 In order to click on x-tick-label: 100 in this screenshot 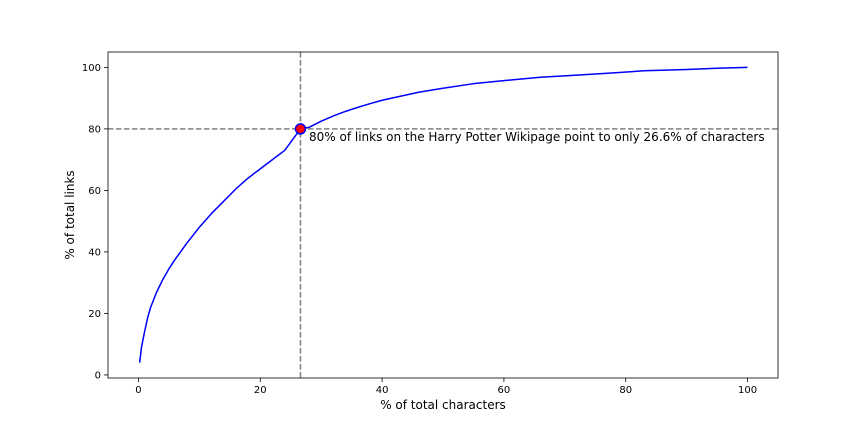, I will do `click(747, 390)`.